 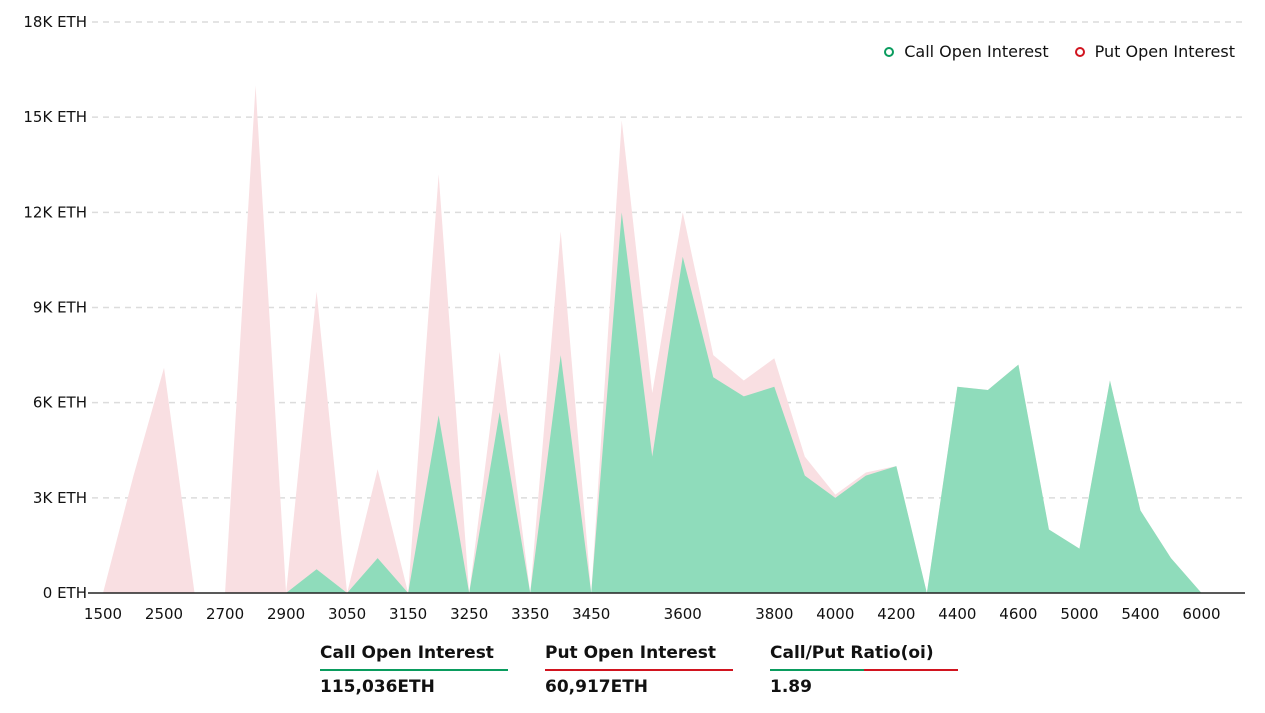 I want to click on x-tick-label: 2700, so click(x=225, y=614).